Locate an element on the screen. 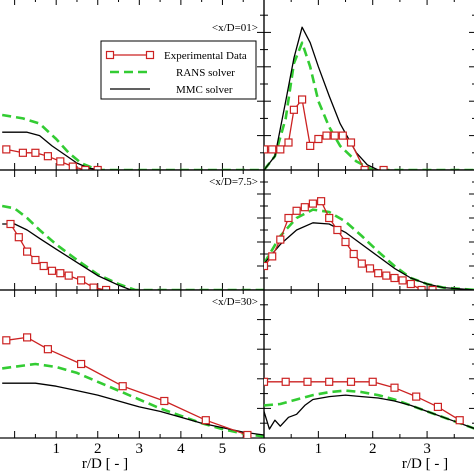 The height and width of the screenshot is (474, 474). legend: Experimental Data RANS solver MMC solver is located at coordinates (178, 70).